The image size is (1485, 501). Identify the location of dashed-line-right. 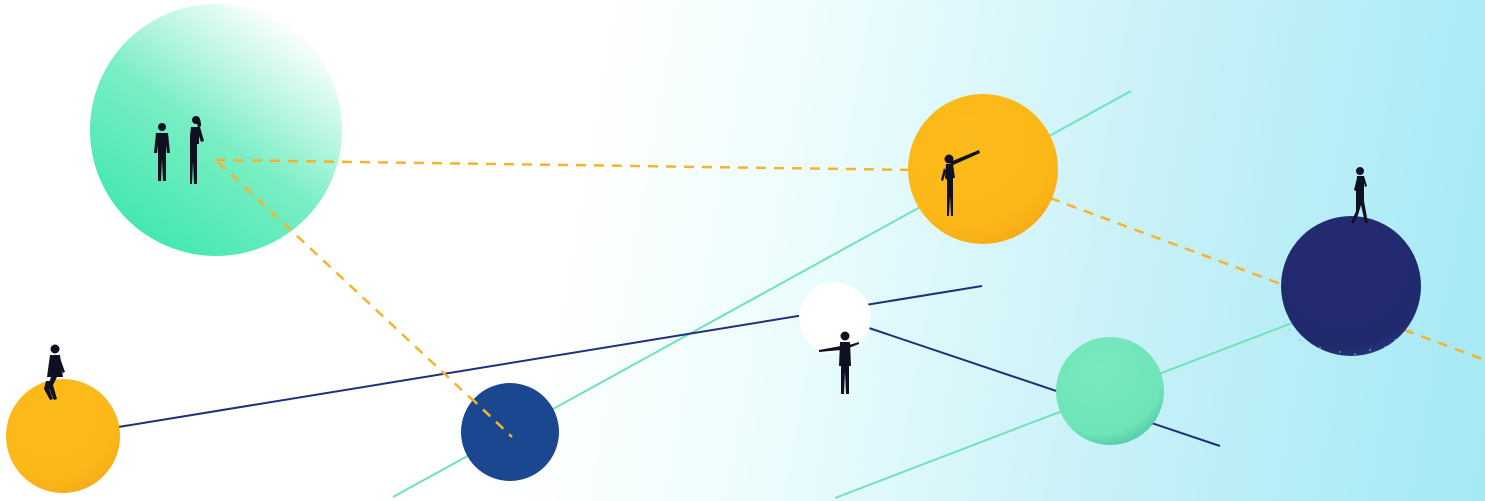
(1267, 279).